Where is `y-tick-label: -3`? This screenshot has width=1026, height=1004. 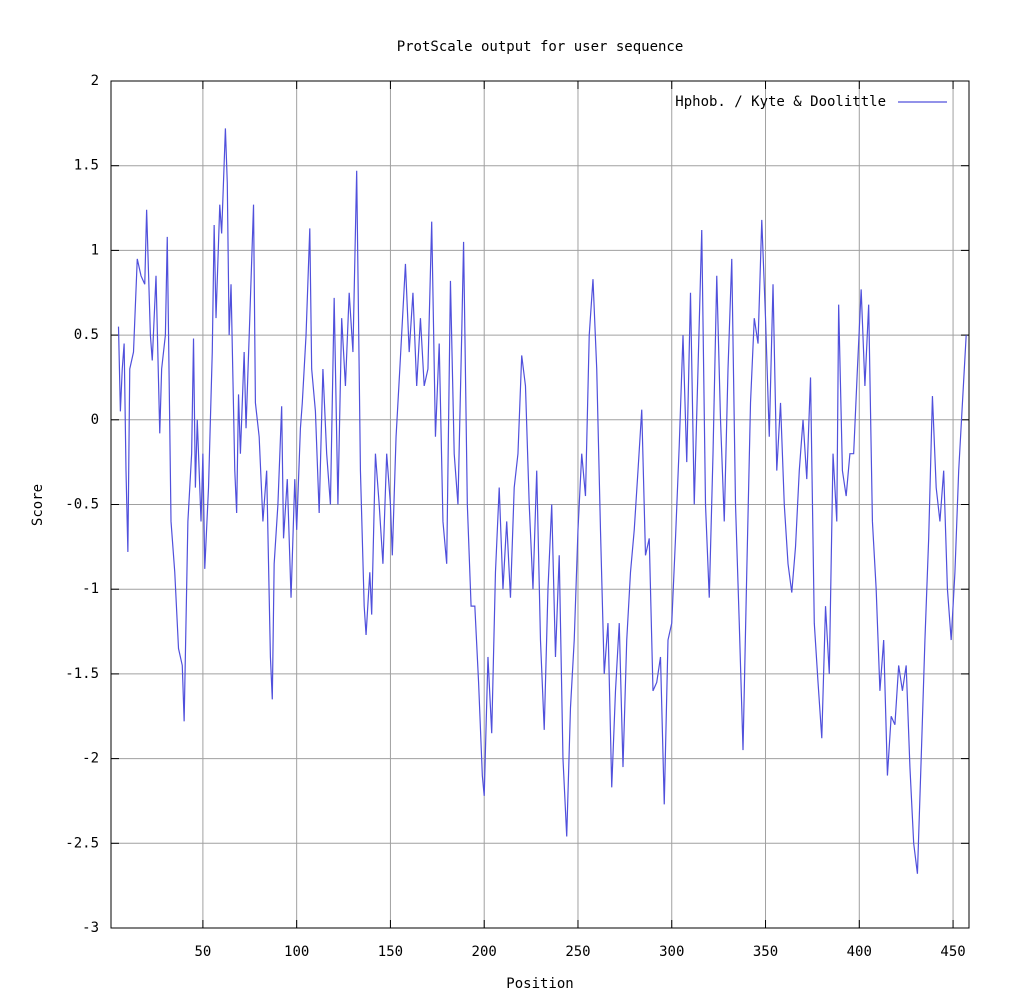 y-tick-label: -3 is located at coordinates (90, 928).